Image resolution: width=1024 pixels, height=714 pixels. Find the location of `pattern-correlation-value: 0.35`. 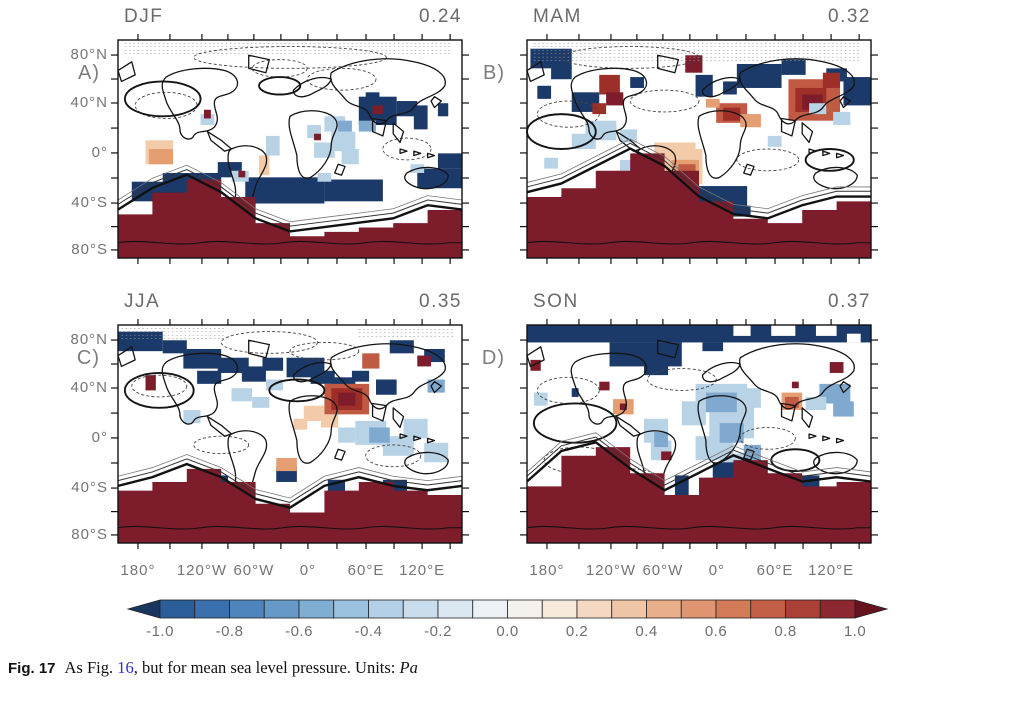

pattern-correlation-value: 0.35 is located at coordinates (440, 301).